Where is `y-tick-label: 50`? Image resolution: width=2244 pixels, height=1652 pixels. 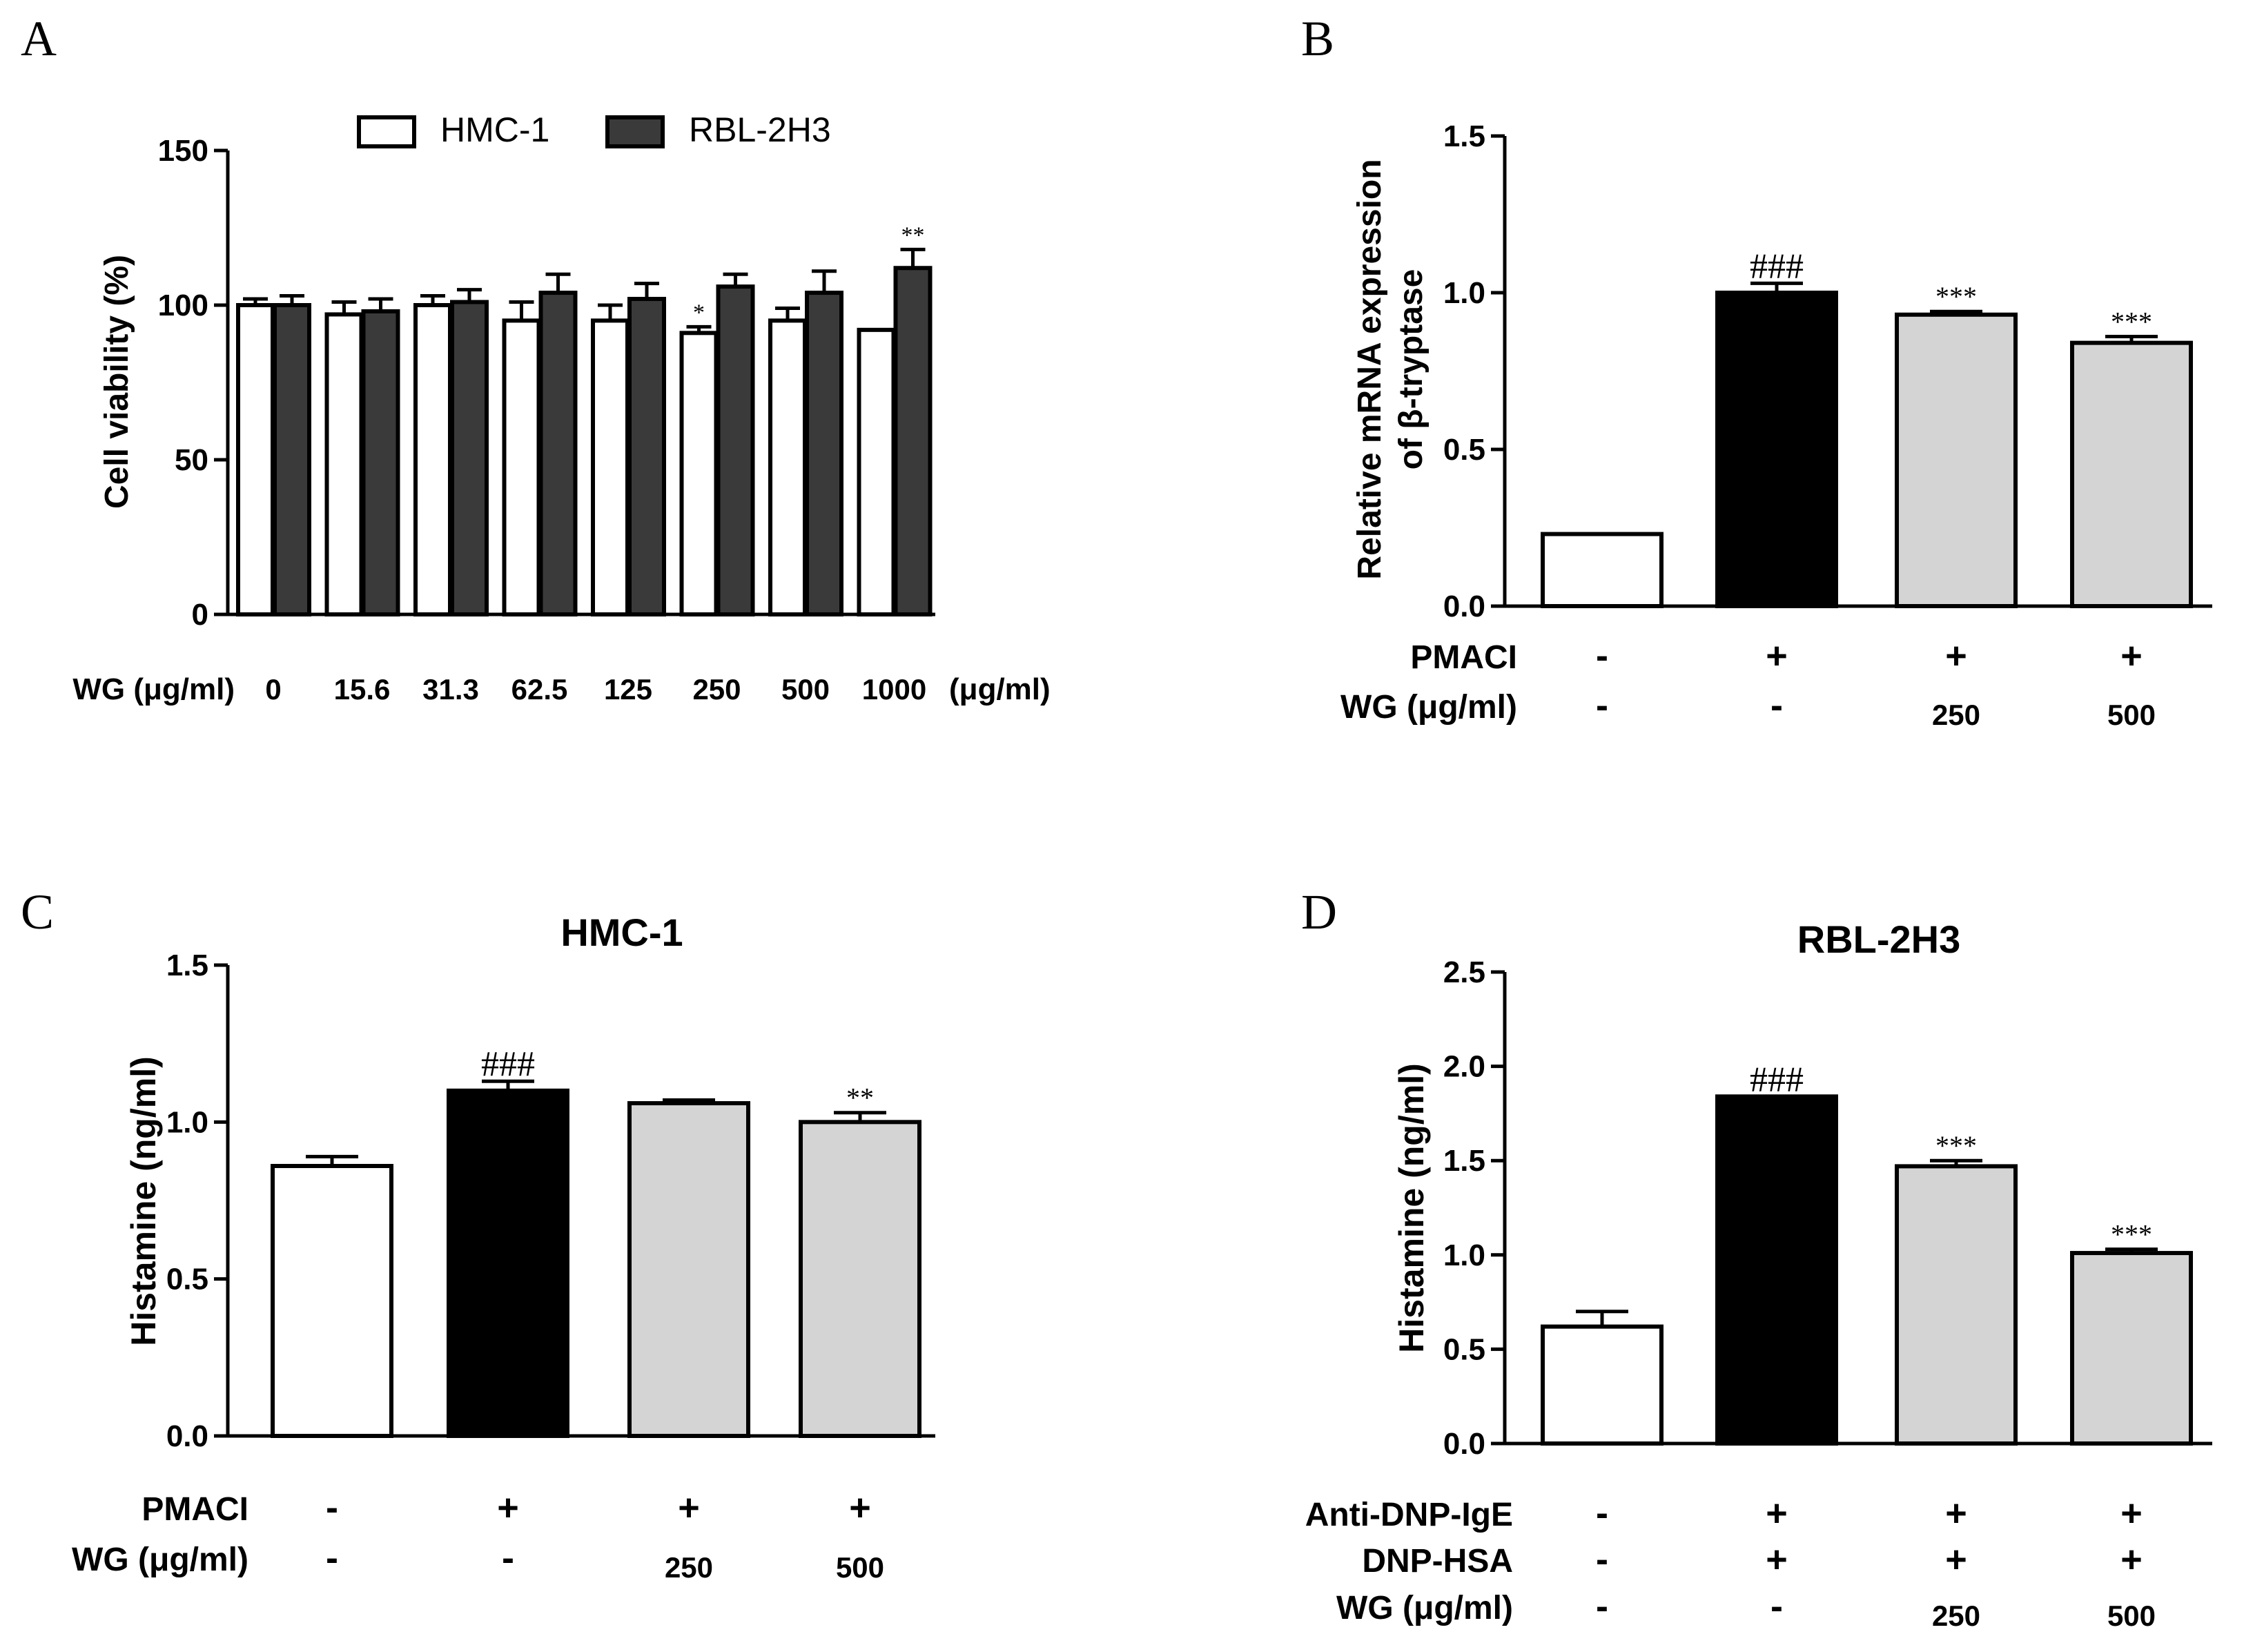 y-tick-label: 50 is located at coordinates (192, 460).